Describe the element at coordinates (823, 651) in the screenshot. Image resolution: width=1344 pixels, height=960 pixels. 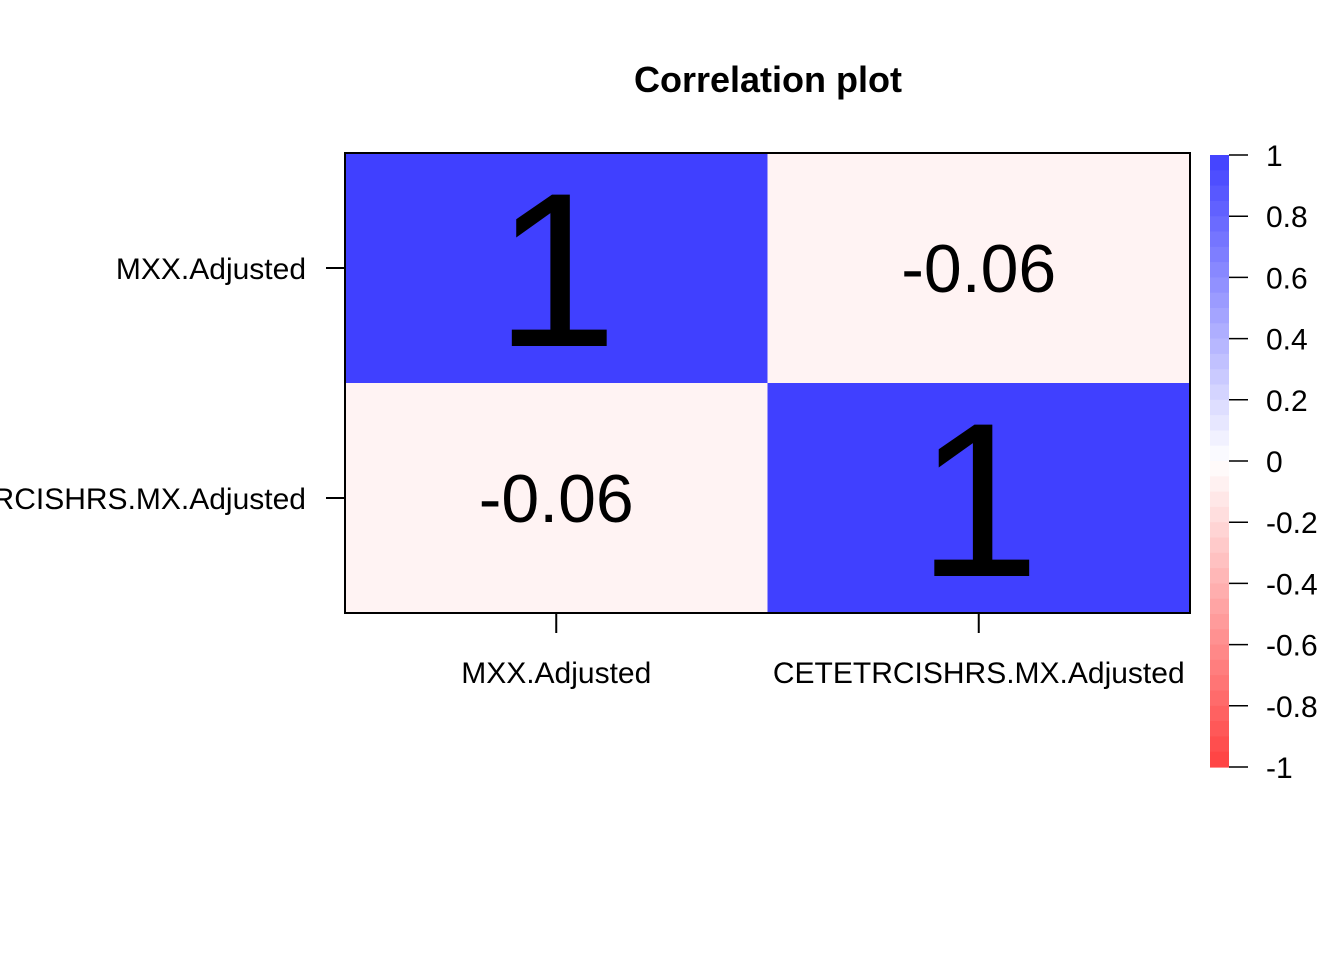
I see `column-labels: MXX.Adjusted CETETRCISHRS.MX.Adjusted` at that location.